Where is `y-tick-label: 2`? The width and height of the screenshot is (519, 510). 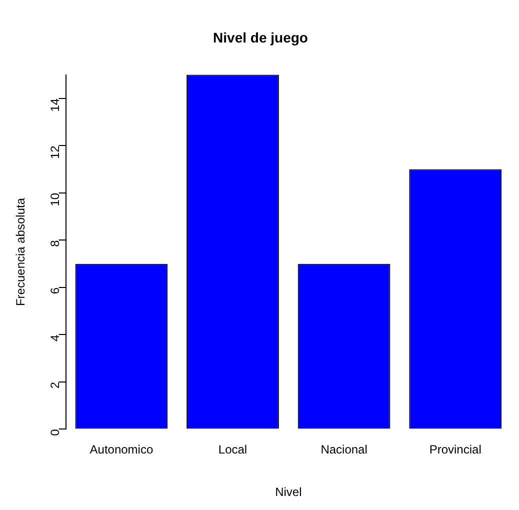
y-tick-label: 2 is located at coordinates (55, 385).